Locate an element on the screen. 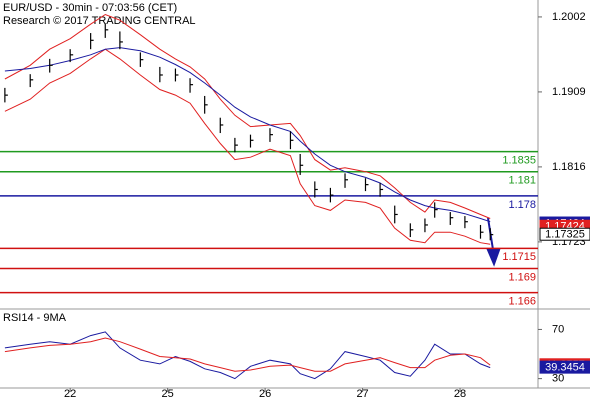  value-marker-label: 1.17325 is located at coordinates (565, 235).